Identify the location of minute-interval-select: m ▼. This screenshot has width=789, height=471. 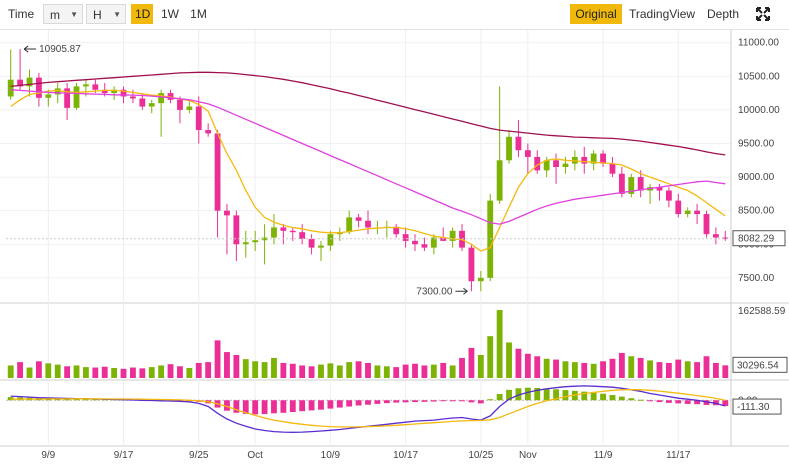
(63, 14).